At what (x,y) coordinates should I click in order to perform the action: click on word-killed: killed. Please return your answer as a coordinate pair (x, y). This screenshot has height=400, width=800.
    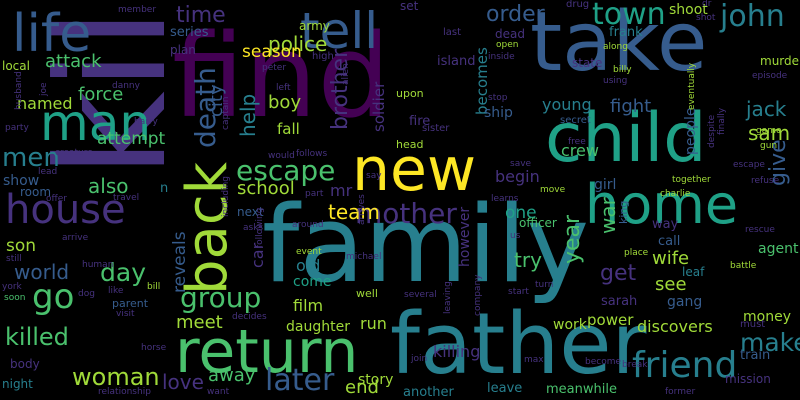
    Looking at the image, I should click on (37, 337).